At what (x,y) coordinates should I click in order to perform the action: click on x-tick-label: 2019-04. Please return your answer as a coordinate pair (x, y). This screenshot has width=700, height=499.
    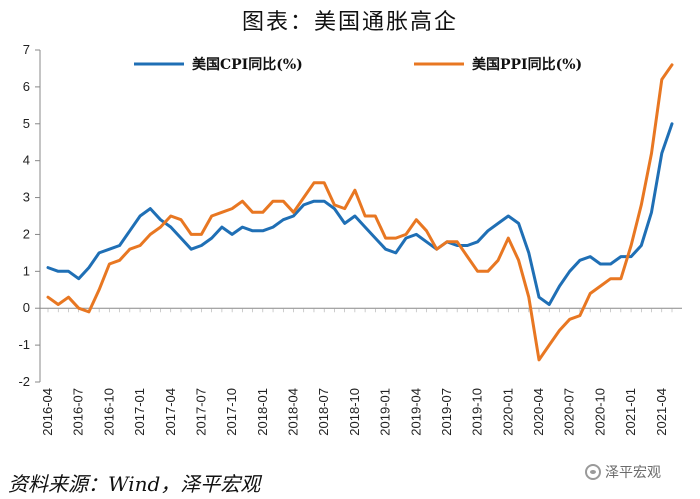
    Looking at the image, I should click on (415, 412).